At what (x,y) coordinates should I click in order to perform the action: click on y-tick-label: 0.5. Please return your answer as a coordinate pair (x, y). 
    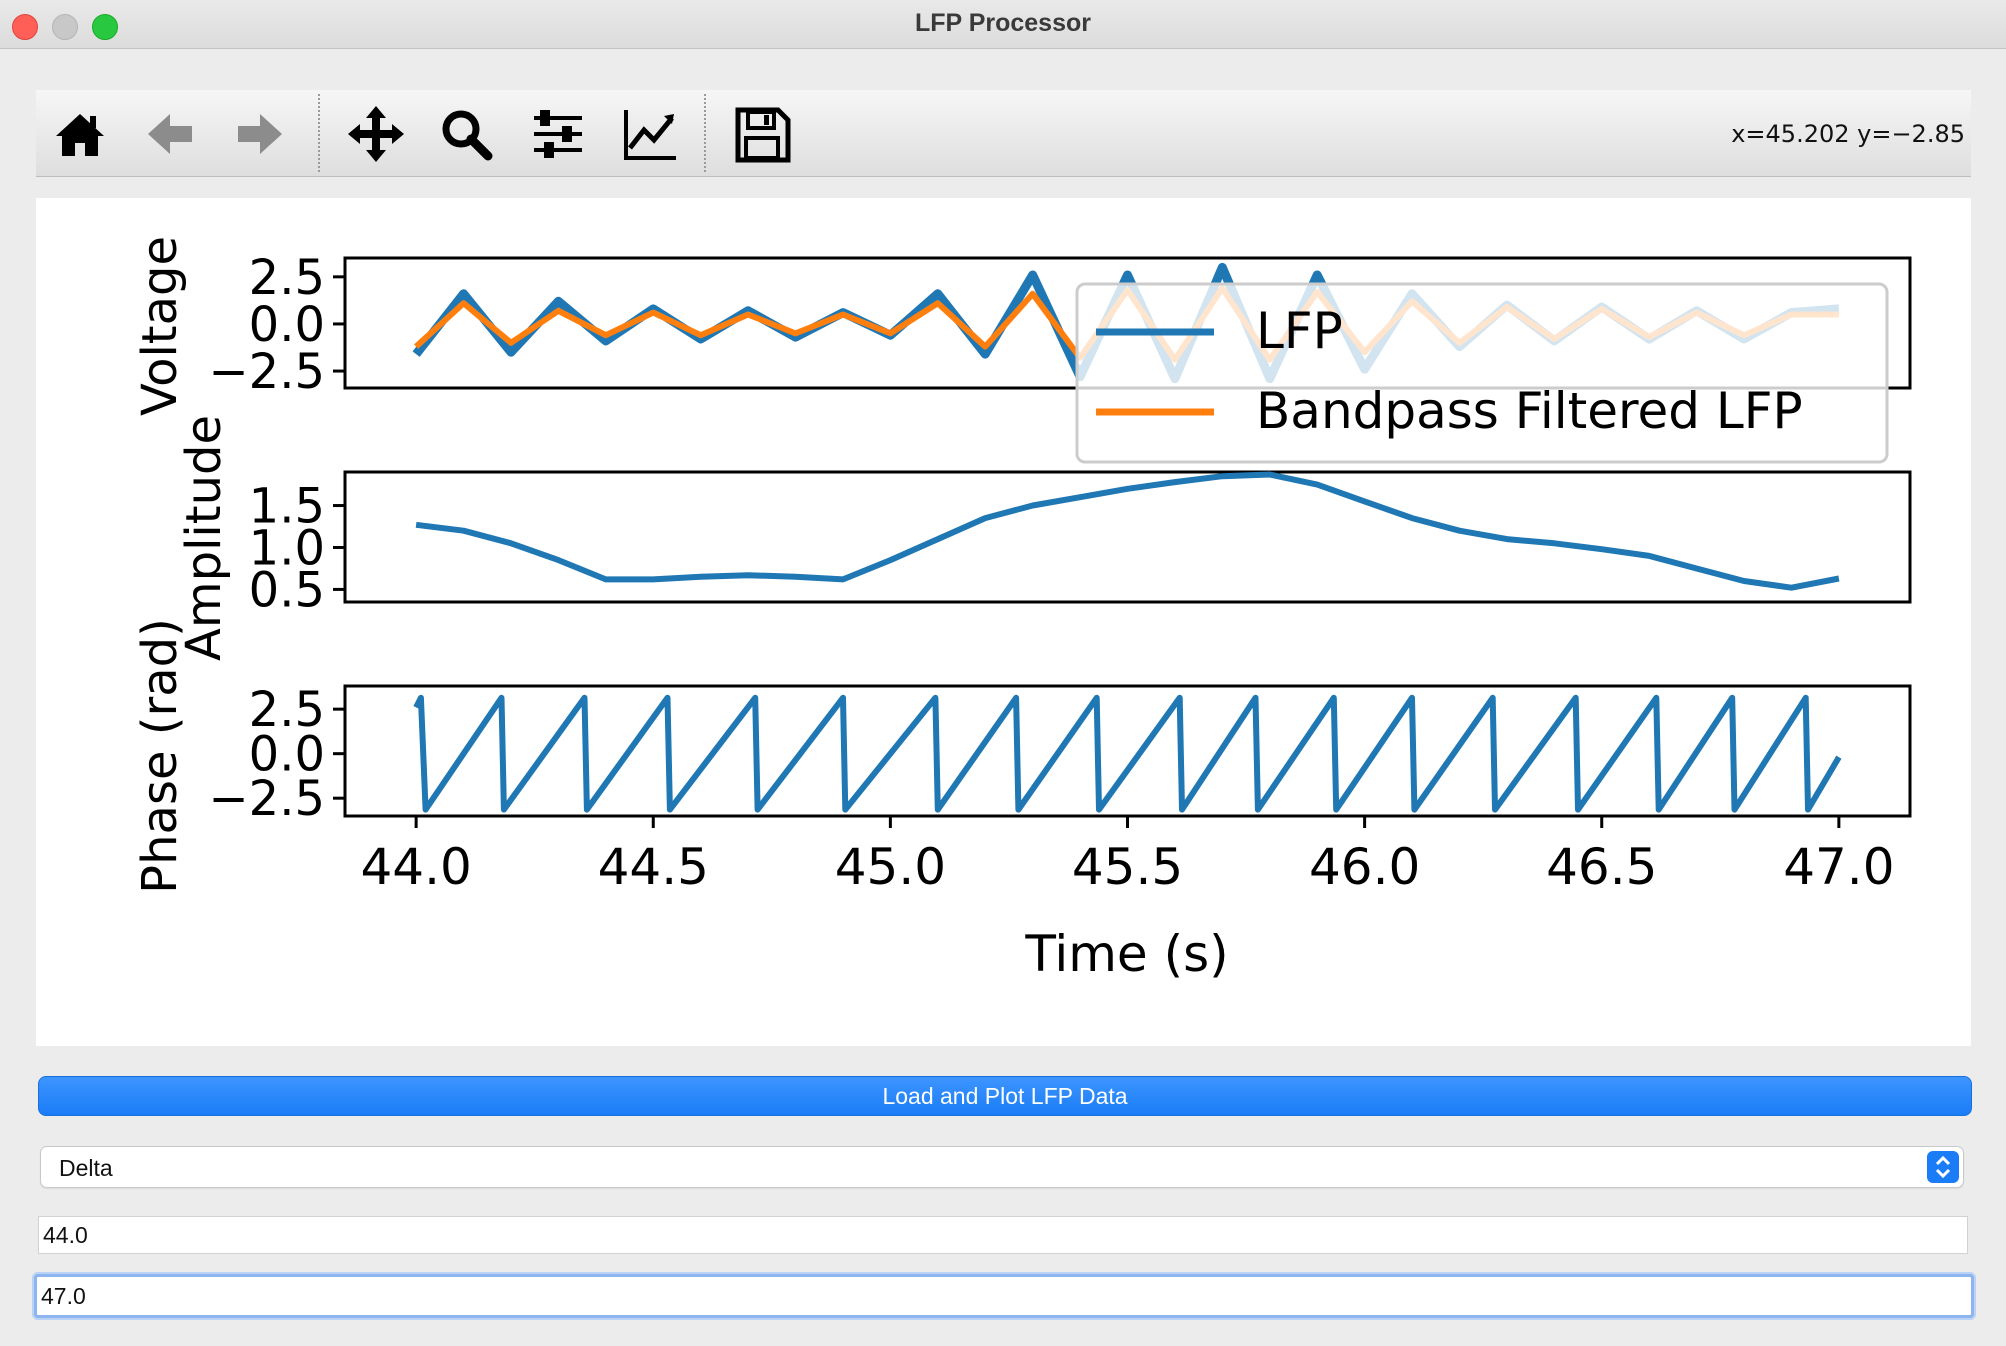
    Looking at the image, I should click on (287, 590).